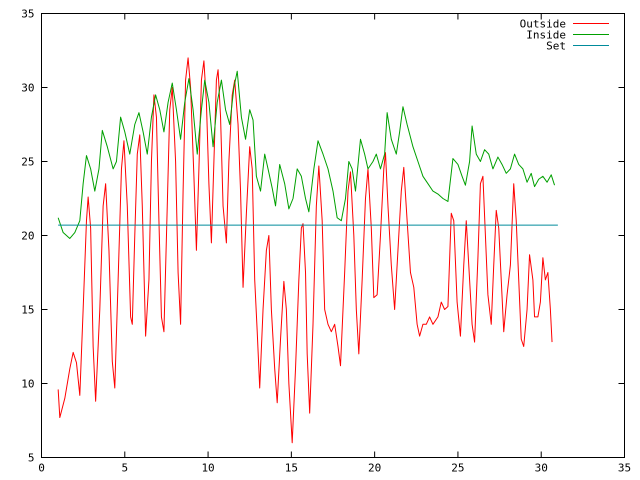 The width and height of the screenshot is (640, 480). What do you see at coordinates (556, 46) in the screenshot?
I see `legend-label-set: Set` at bounding box center [556, 46].